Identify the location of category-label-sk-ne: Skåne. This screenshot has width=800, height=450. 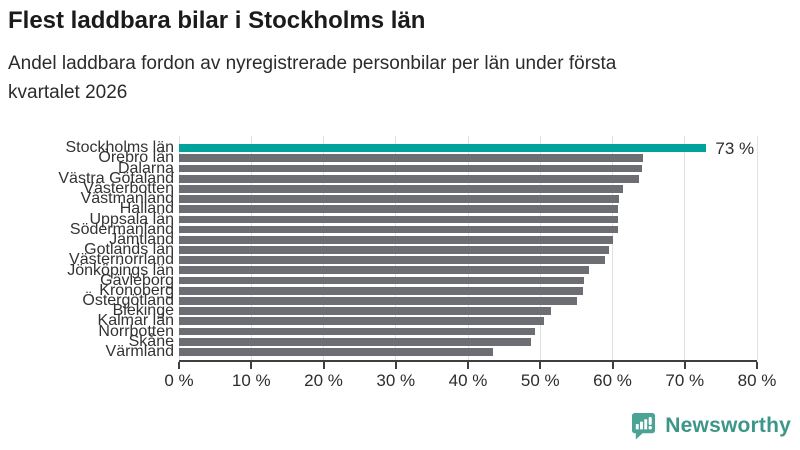
(151, 341).